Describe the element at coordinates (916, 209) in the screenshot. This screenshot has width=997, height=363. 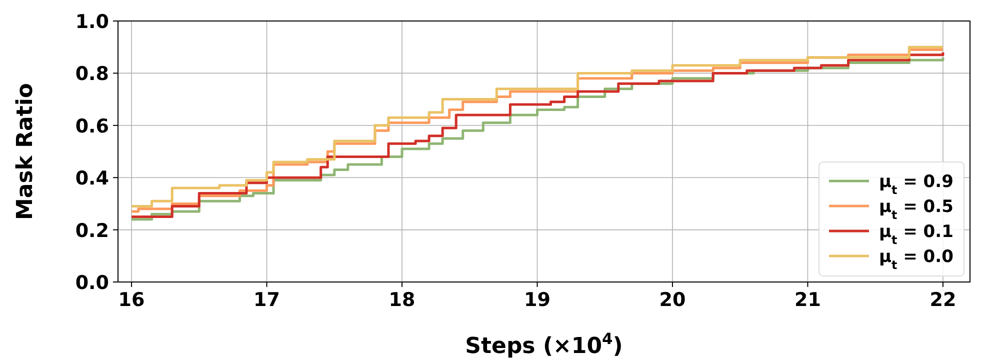
I see `legend-label: μ$_{t}$ = 0.5` at that location.